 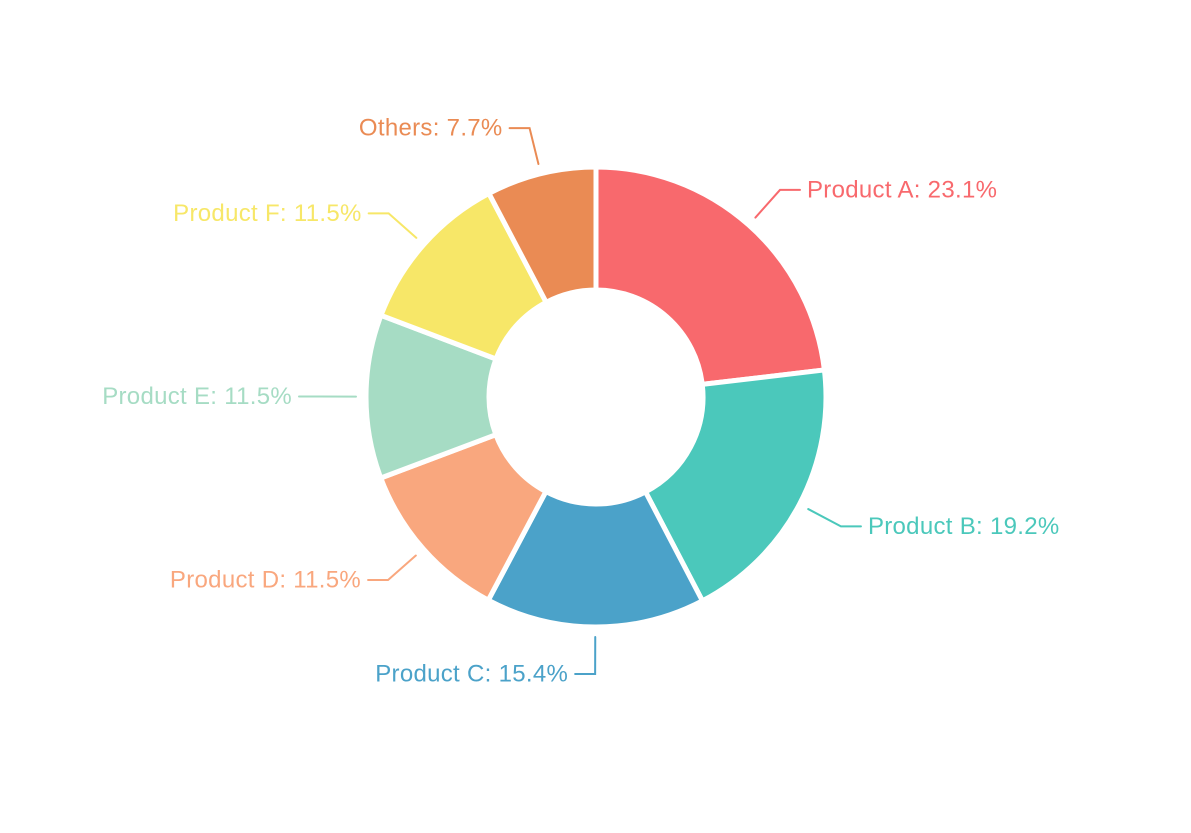 What do you see at coordinates (964, 526) in the screenshot?
I see `slice-label-product-b: Product B: 19.2%` at bounding box center [964, 526].